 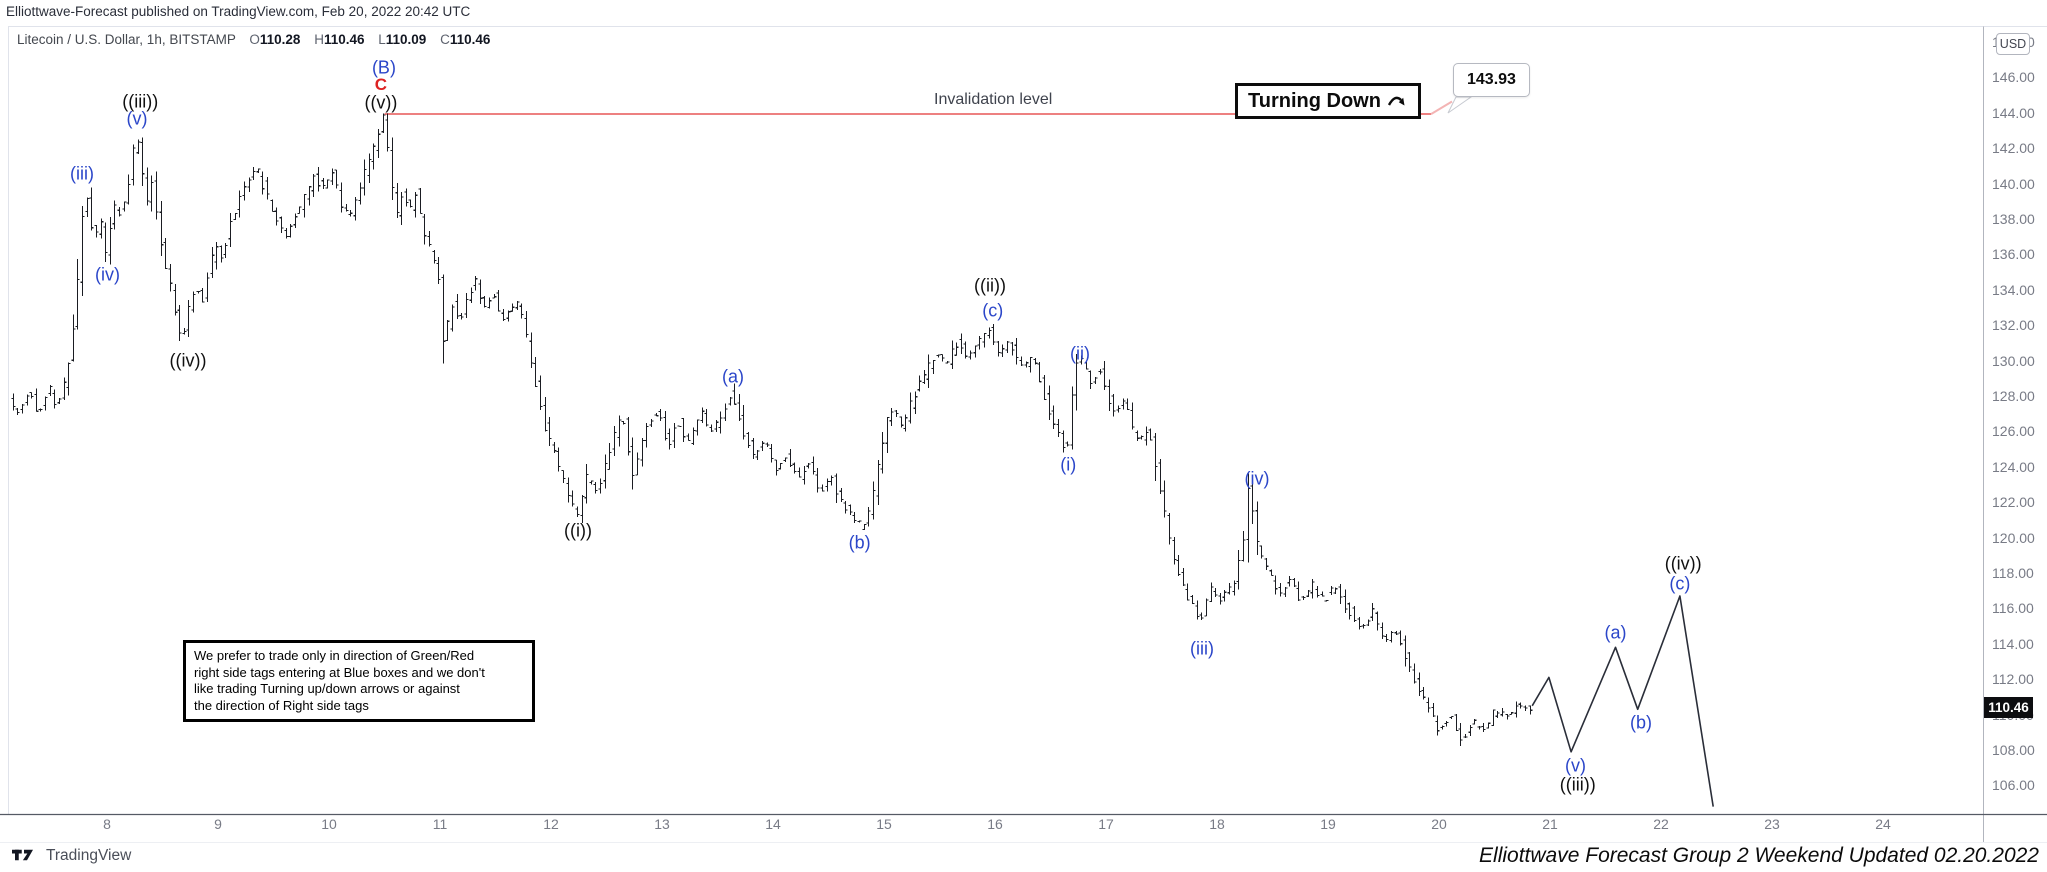 I want to click on time-tick-label: 10, so click(x=329, y=824).